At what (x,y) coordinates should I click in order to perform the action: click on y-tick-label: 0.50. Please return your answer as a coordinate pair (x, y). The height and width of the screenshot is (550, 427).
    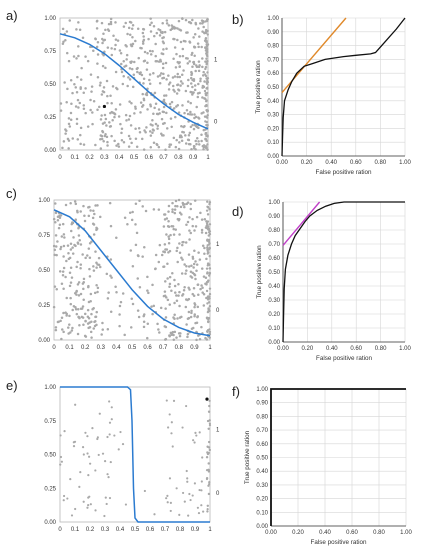
    Looking at the image, I should click on (273, 88).